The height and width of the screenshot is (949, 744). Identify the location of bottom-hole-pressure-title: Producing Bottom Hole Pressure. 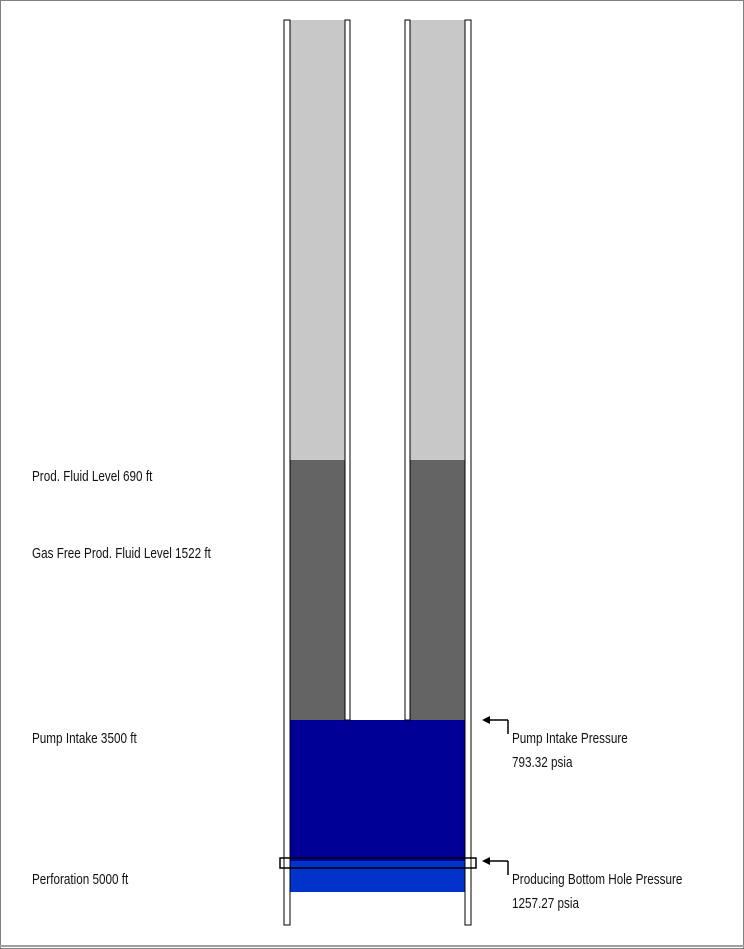
(597, 879).